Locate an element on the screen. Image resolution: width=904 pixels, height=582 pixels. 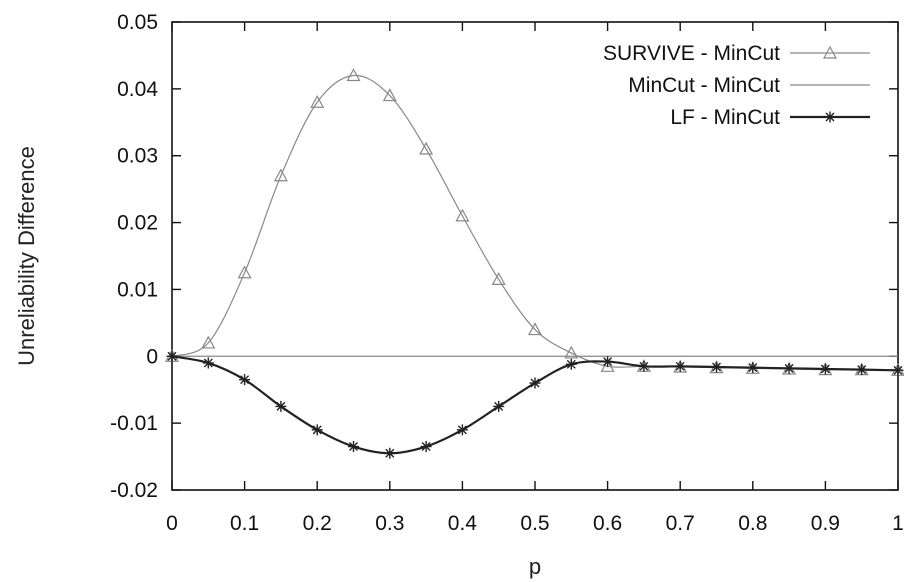
x-tick-label: 0.5 is located at coordinates (534, 523).